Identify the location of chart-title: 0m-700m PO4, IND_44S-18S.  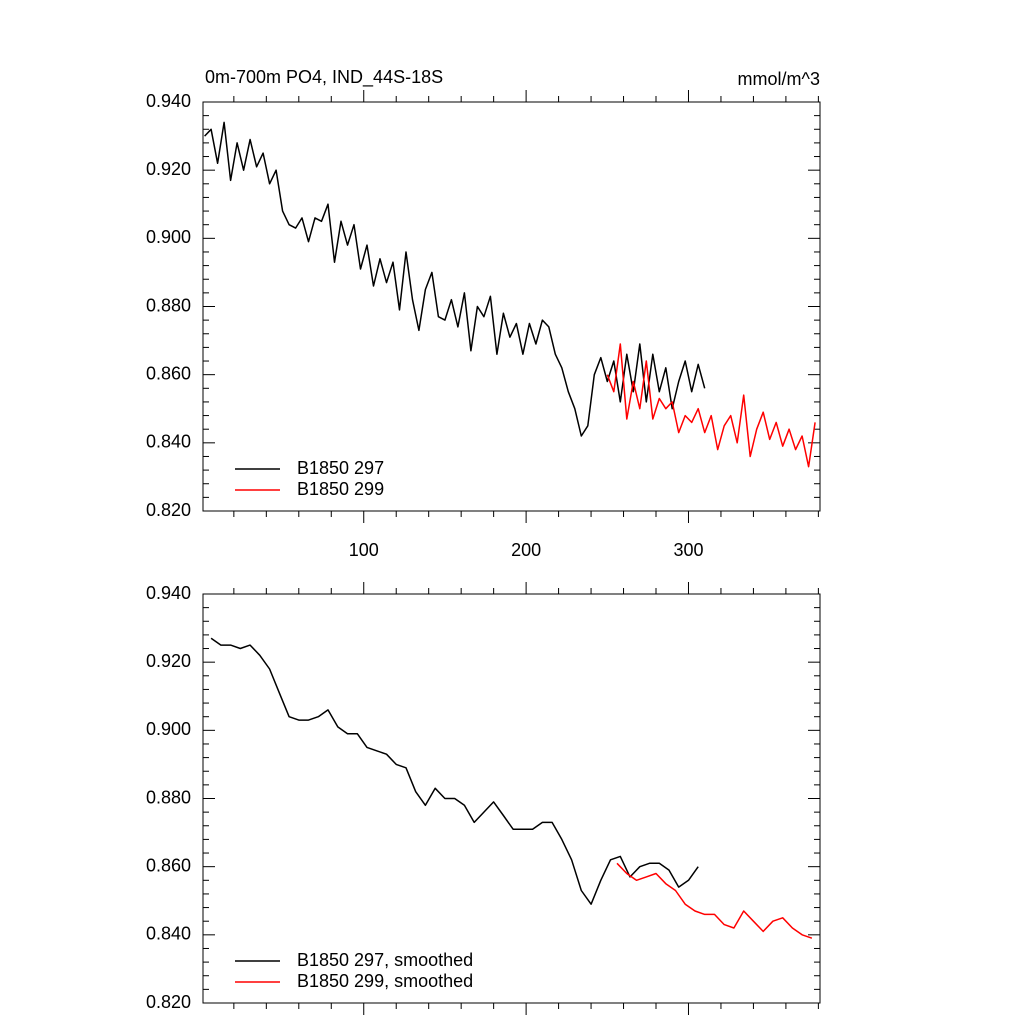
(324, 77).